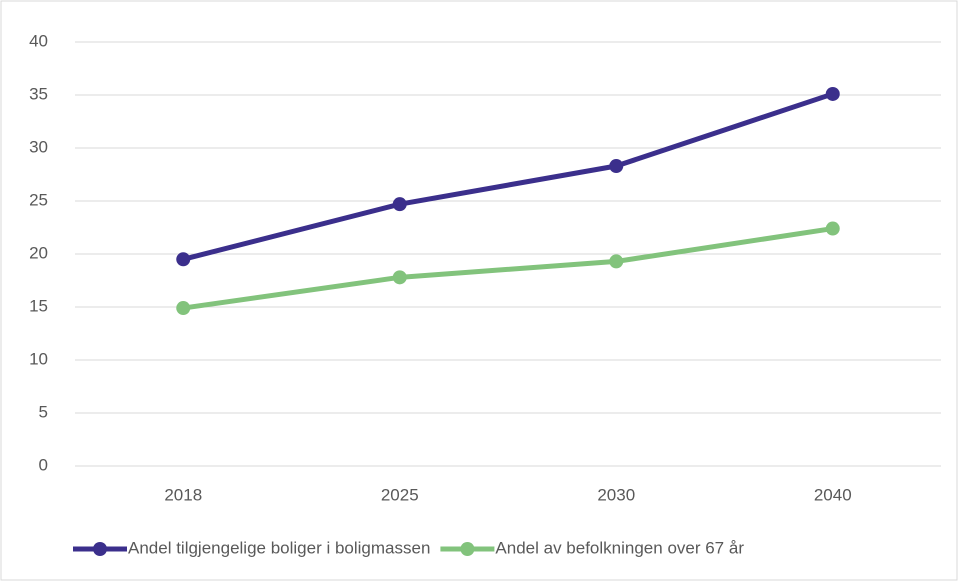 This screenshot has width=958, height=581. Describe the element at coordinates (38, 40) in the screenshot. I see `y-tick-label: 40` at that location.